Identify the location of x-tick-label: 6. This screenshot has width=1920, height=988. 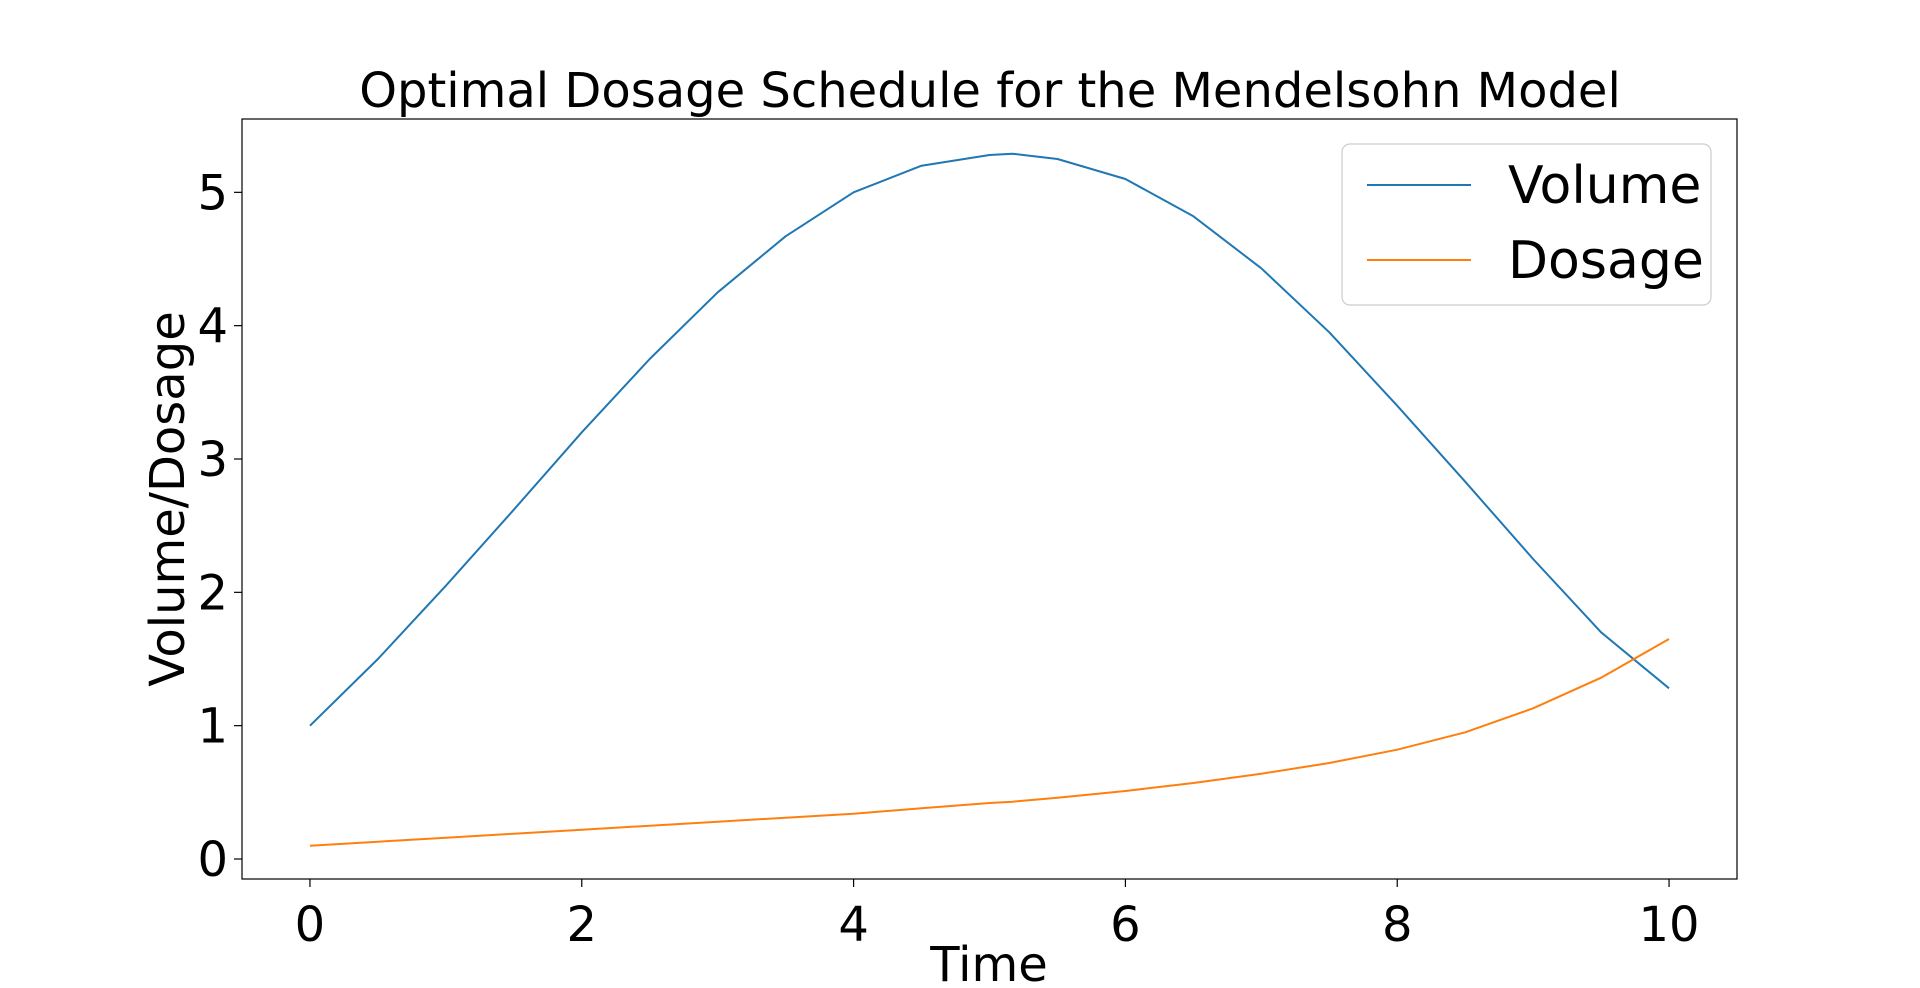
(1125, 925).